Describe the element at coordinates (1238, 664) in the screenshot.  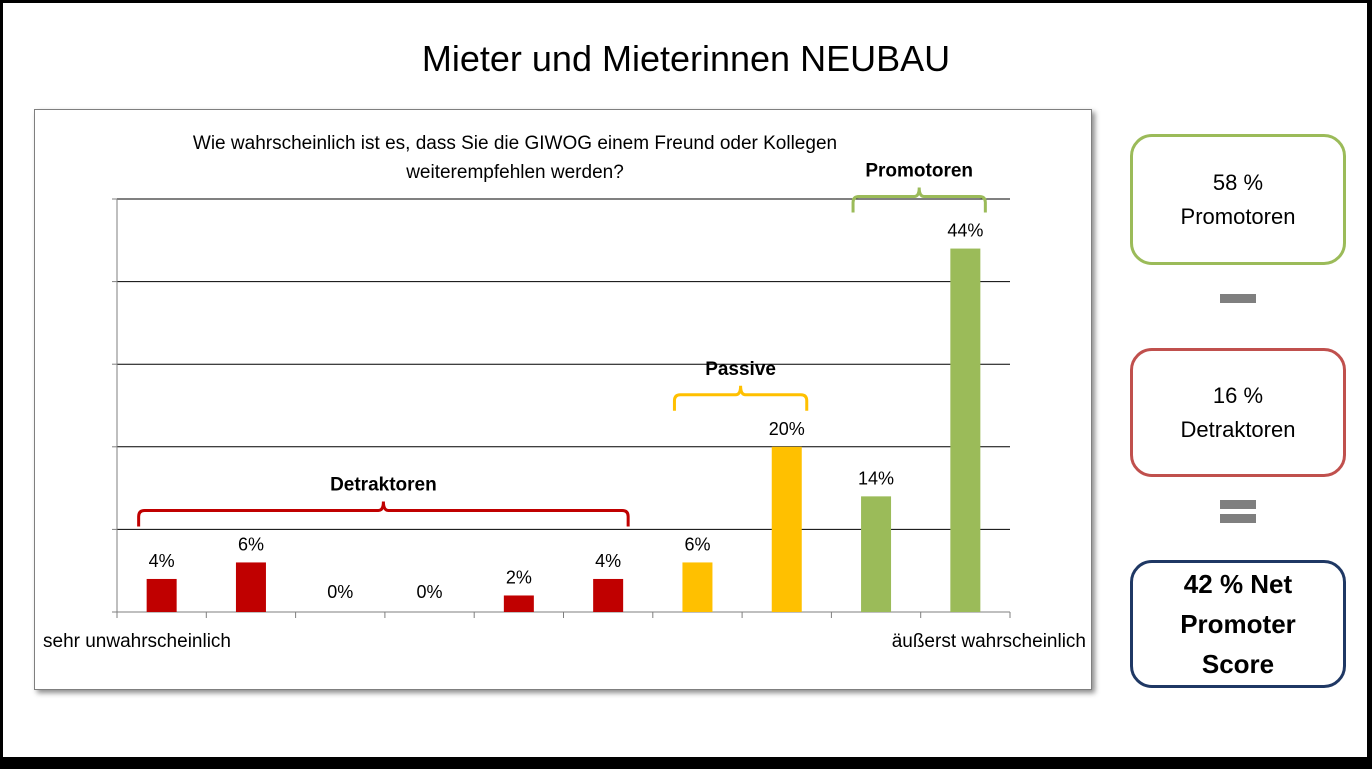
I see `nps-line-3: Score` at that location.